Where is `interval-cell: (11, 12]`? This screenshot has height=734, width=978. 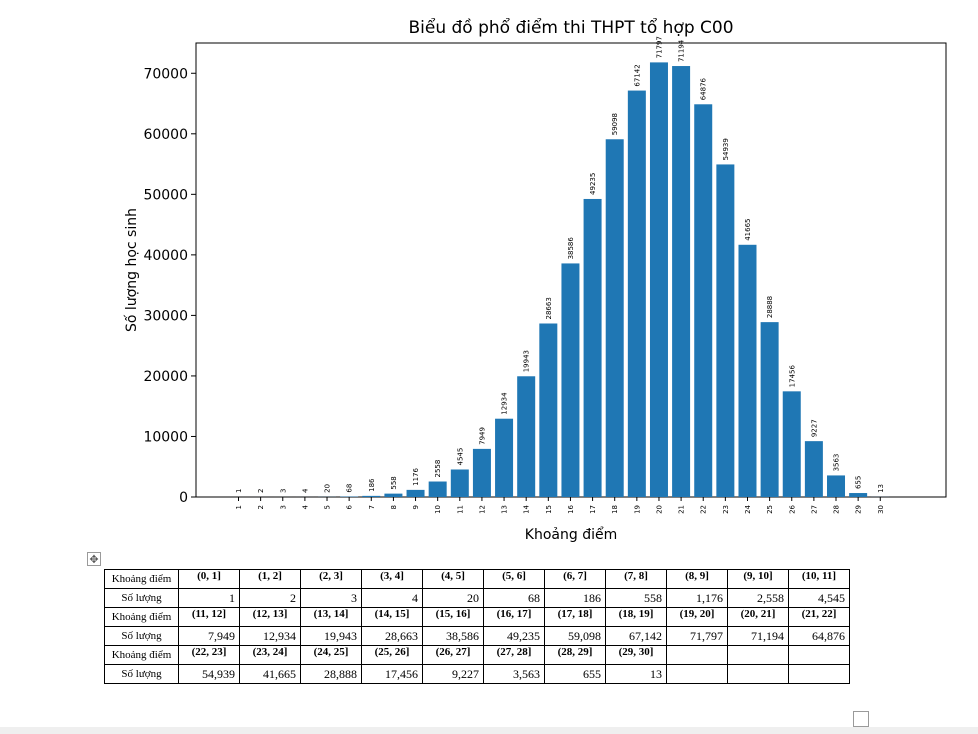
interval-cell: (11, 12] is located at coordinates (209, 617).